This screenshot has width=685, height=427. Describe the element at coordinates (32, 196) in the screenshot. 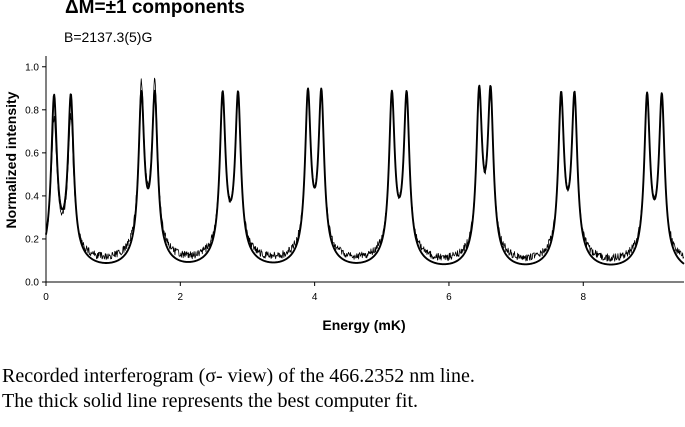

I see `y-tick-label: 0.4` at that location.